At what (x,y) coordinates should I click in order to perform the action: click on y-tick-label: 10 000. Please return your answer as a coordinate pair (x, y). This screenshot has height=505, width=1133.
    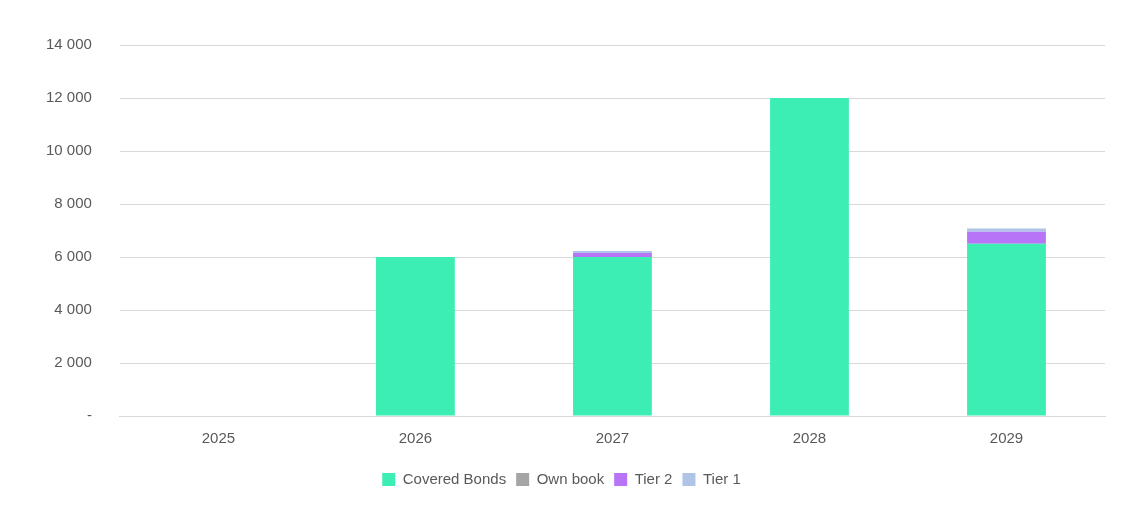
    Looking at the image, I should click on (68, 150).